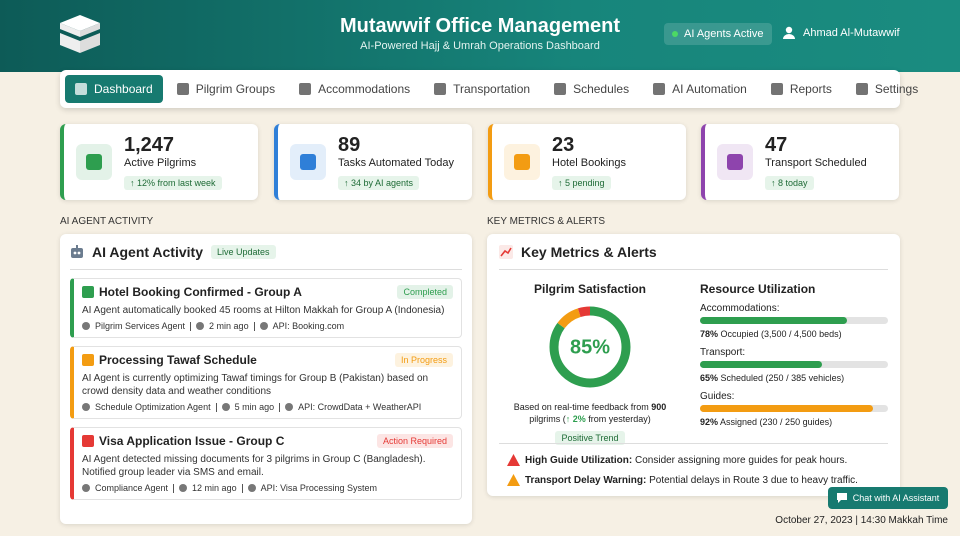  What do you see at coordinates (590, 347) in the screenshot?
I see `donut: 85%` at bounding box center [590, 347].